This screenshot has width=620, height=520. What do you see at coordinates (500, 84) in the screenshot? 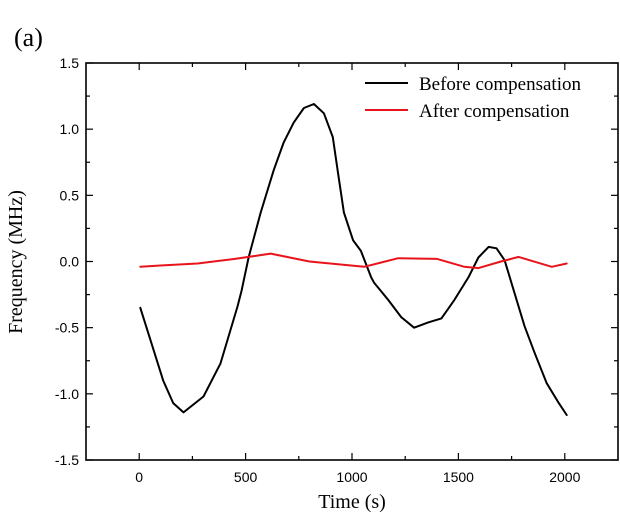
I see `legend-label-before: Before compensation` at bounding box center [500, 84].